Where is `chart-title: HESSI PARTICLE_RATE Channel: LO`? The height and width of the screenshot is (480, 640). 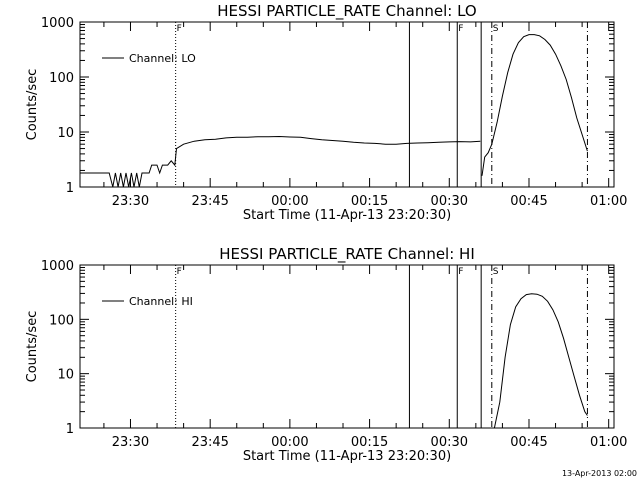
chart-title: HESSI PARTICLE_RATE Channel: LO is located at coordinates (346, 11).